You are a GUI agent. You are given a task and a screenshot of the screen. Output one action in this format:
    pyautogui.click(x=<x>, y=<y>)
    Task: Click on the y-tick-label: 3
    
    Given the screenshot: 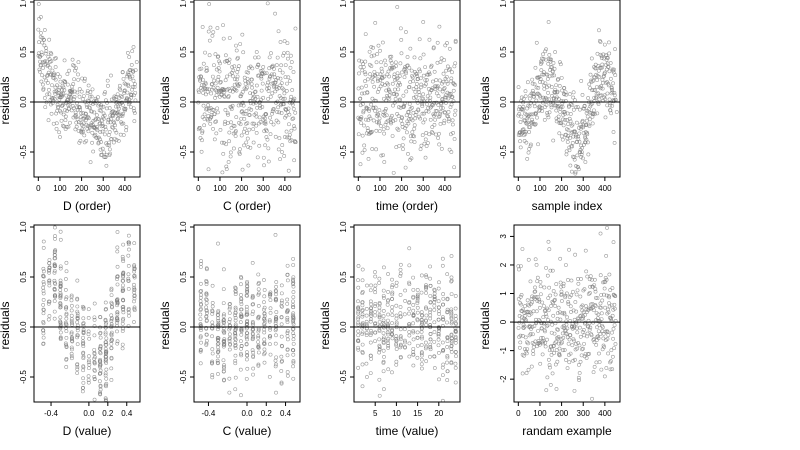 What is the action you would take?
    pyautogui.click(x=503, y=236)
    